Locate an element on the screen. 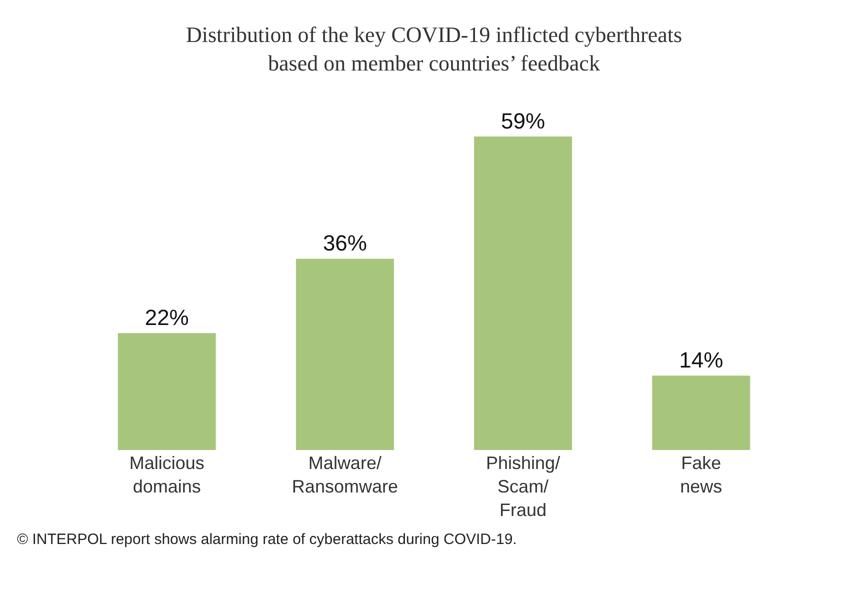 The image size is (868, 600). x-tick-label: Phishing/ Scam/ Fraud is located at coordinates (523, 486).